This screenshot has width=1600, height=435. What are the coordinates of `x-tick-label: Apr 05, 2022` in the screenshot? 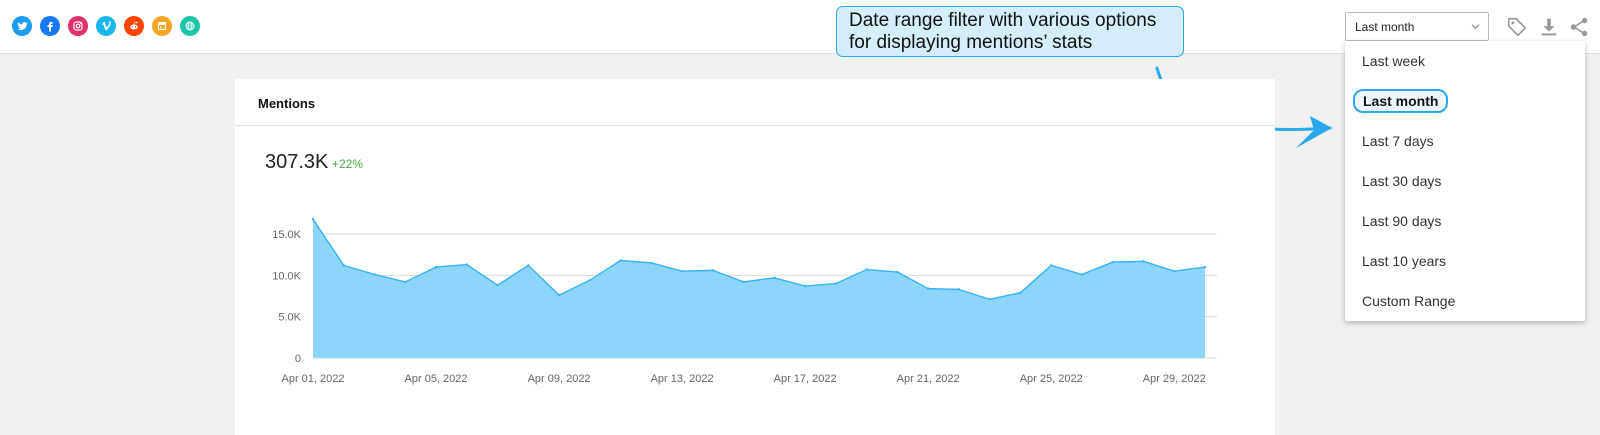 It's located at (436, 379).